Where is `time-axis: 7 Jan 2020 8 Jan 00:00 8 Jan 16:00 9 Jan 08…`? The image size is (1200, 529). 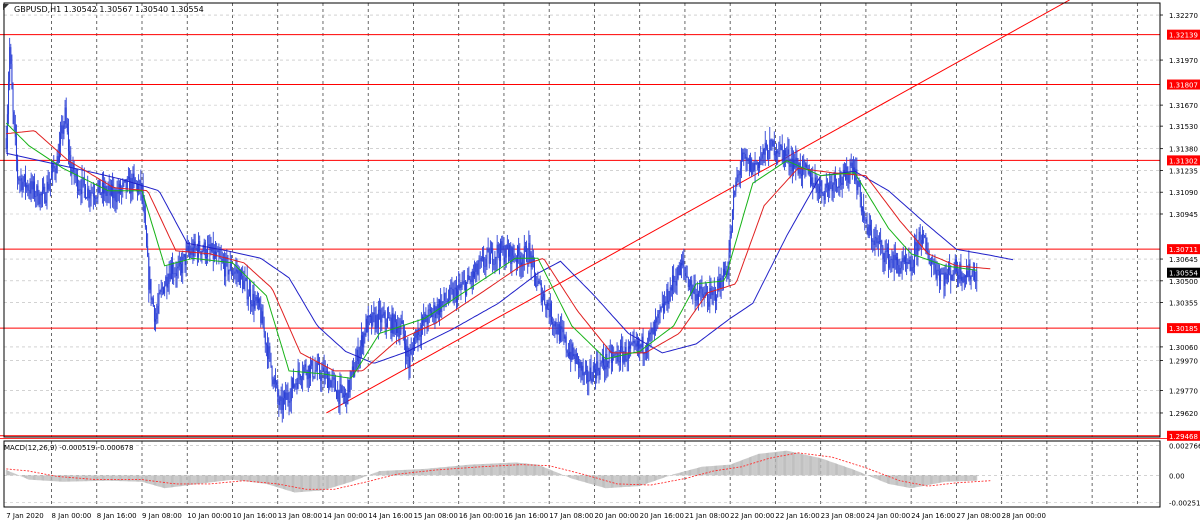 time-axis: 7 Jan 2020 8 Jan 00:00 8 Jan 16:00 9 Jan 08… is located at coordinates (526, 516).